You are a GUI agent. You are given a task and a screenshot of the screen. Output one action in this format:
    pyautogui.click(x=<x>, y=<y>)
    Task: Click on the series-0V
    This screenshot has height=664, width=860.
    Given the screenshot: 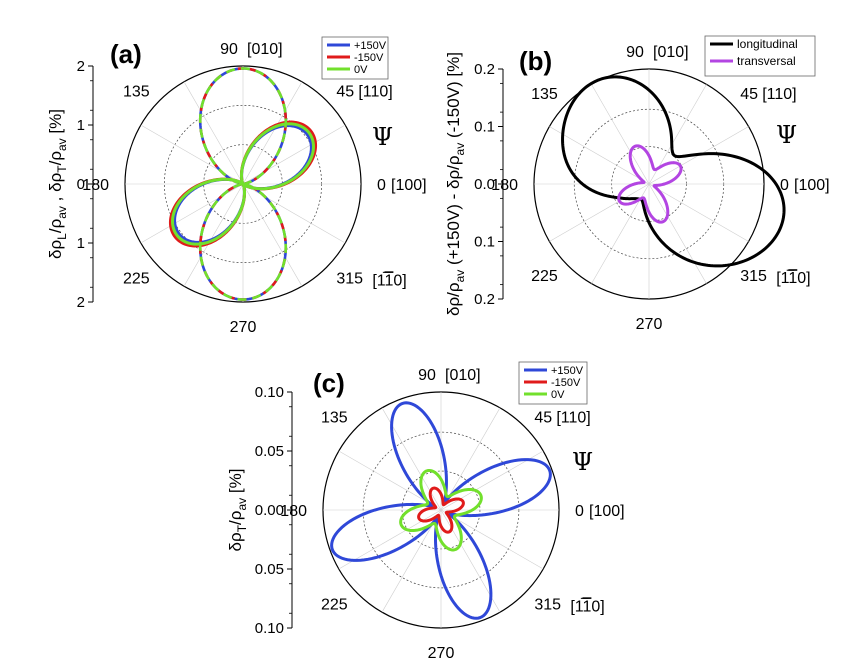 What is the action you would take?
    pyautogui.click(x=441, y=510)
    